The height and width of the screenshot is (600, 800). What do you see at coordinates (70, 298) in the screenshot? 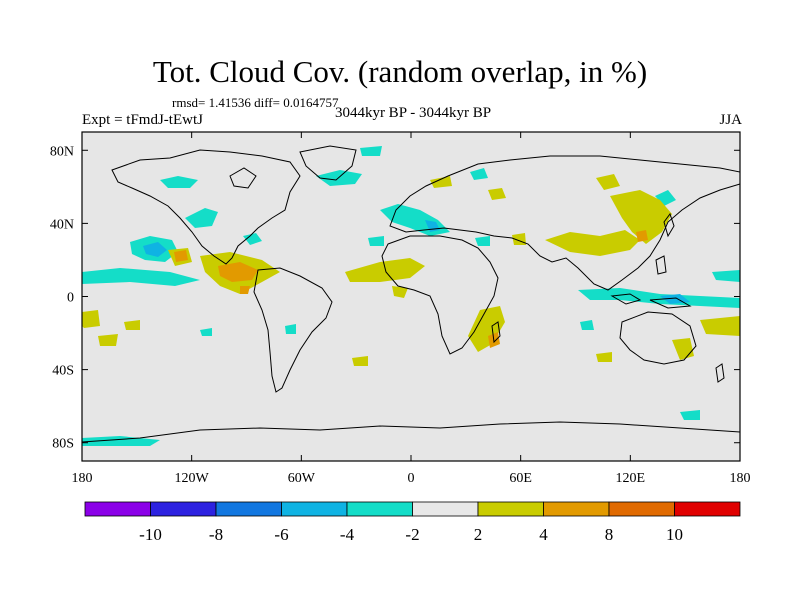
I see `lat-tick-label: 0` at bounding box center [70, 298].